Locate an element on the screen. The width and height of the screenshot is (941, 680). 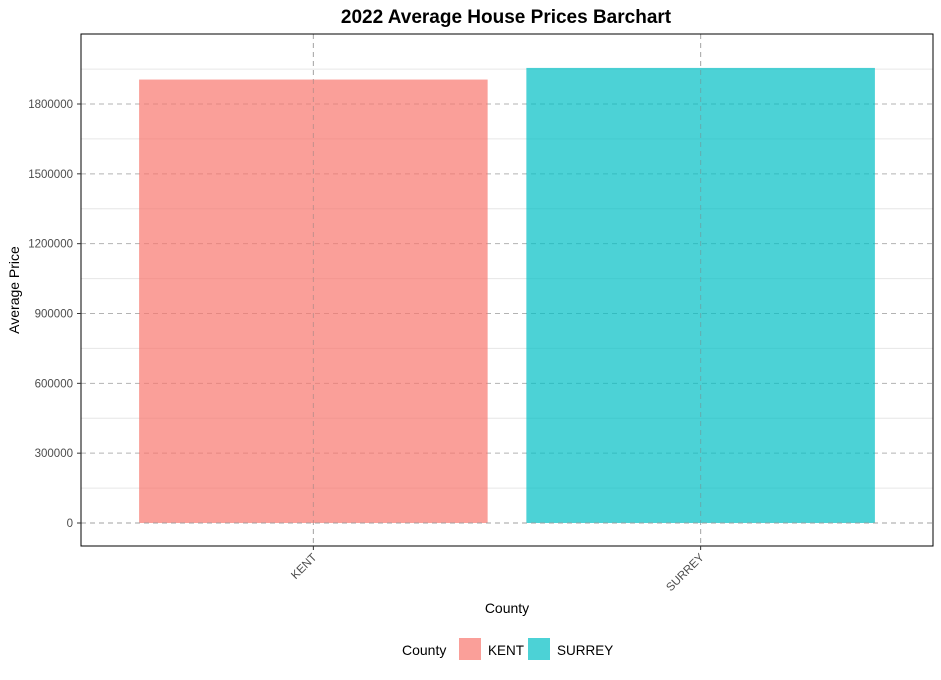
x-axis-ticks: KENT SURREY is located at coordinates (498, 570).